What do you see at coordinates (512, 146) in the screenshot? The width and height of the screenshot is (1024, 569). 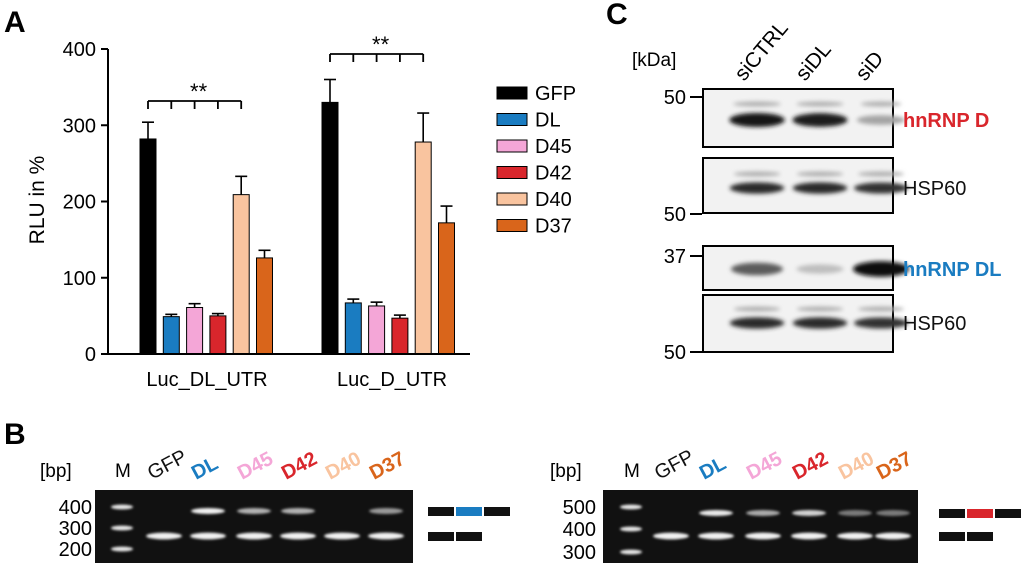 I see `legend-swatch-d45` at bounding box center [512, 146].